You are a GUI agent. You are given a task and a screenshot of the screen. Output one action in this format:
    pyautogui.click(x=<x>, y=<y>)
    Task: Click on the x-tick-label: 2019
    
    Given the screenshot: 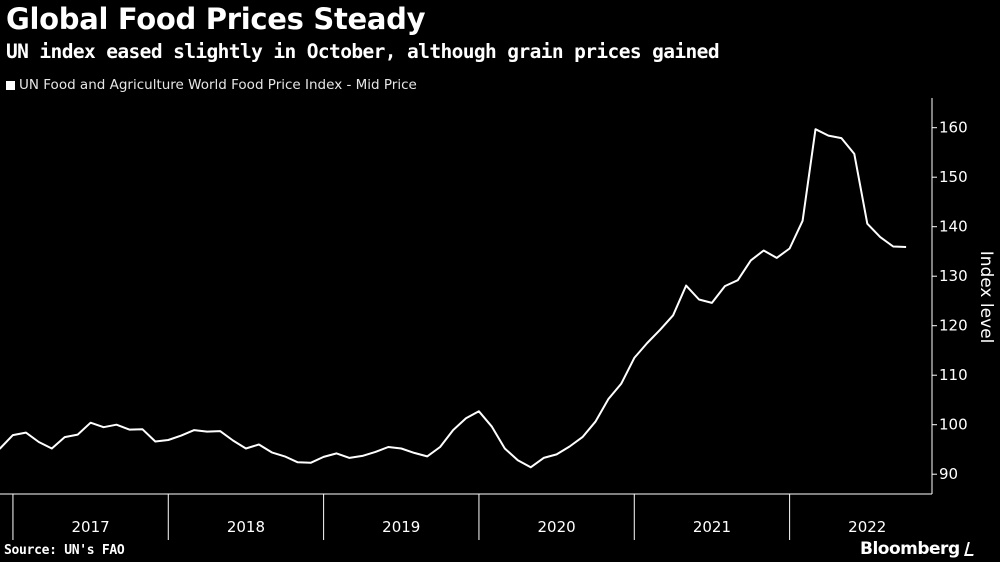 What is the action you would take?
    pyautogui.click(x=401, y=527)
    